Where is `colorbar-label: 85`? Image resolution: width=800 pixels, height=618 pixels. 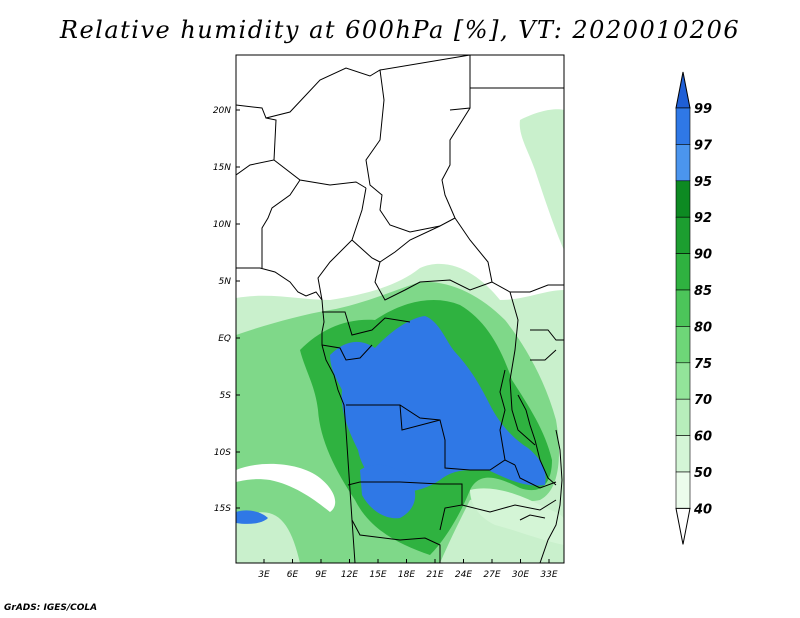
colorbar-label: 85 is located at coordinates (703, 291).